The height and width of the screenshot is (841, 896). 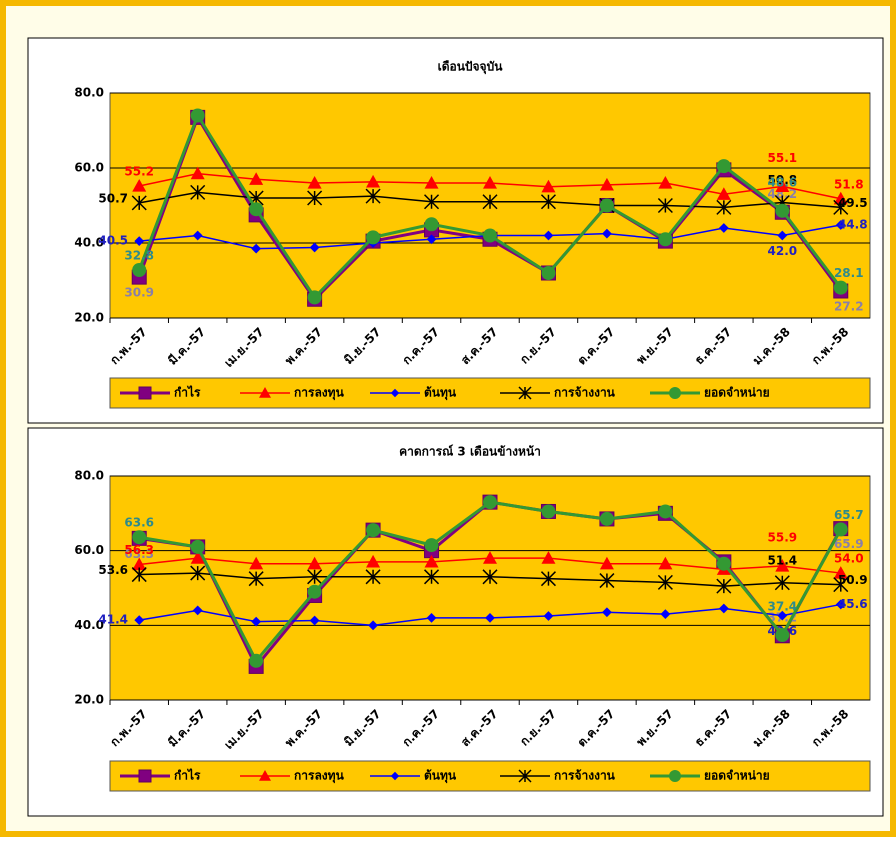 What do you see at coordinates (89, 476) in the screenshot?
I see `y-tick-label: 80.0` at bounding box center [89, 476].